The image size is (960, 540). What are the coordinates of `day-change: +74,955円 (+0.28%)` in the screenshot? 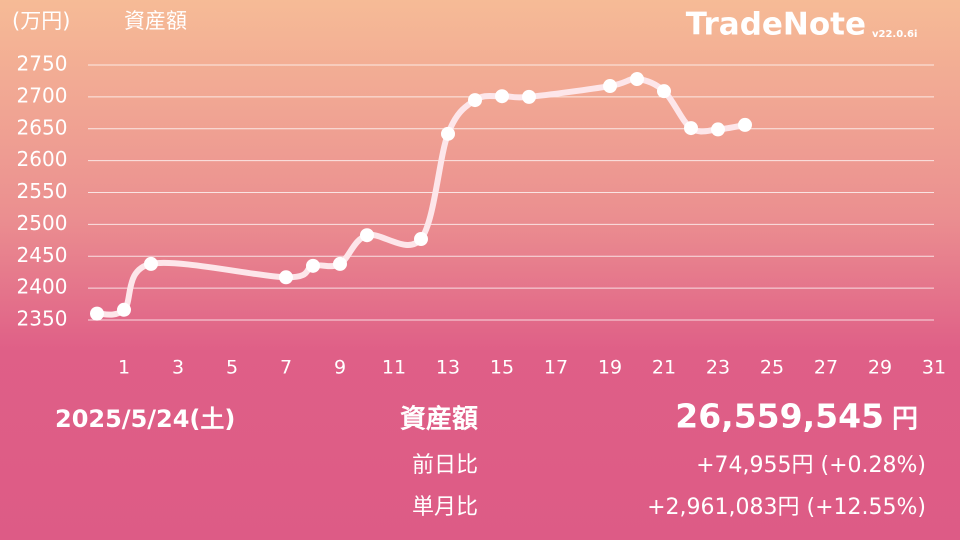 It's located at (811, 465).